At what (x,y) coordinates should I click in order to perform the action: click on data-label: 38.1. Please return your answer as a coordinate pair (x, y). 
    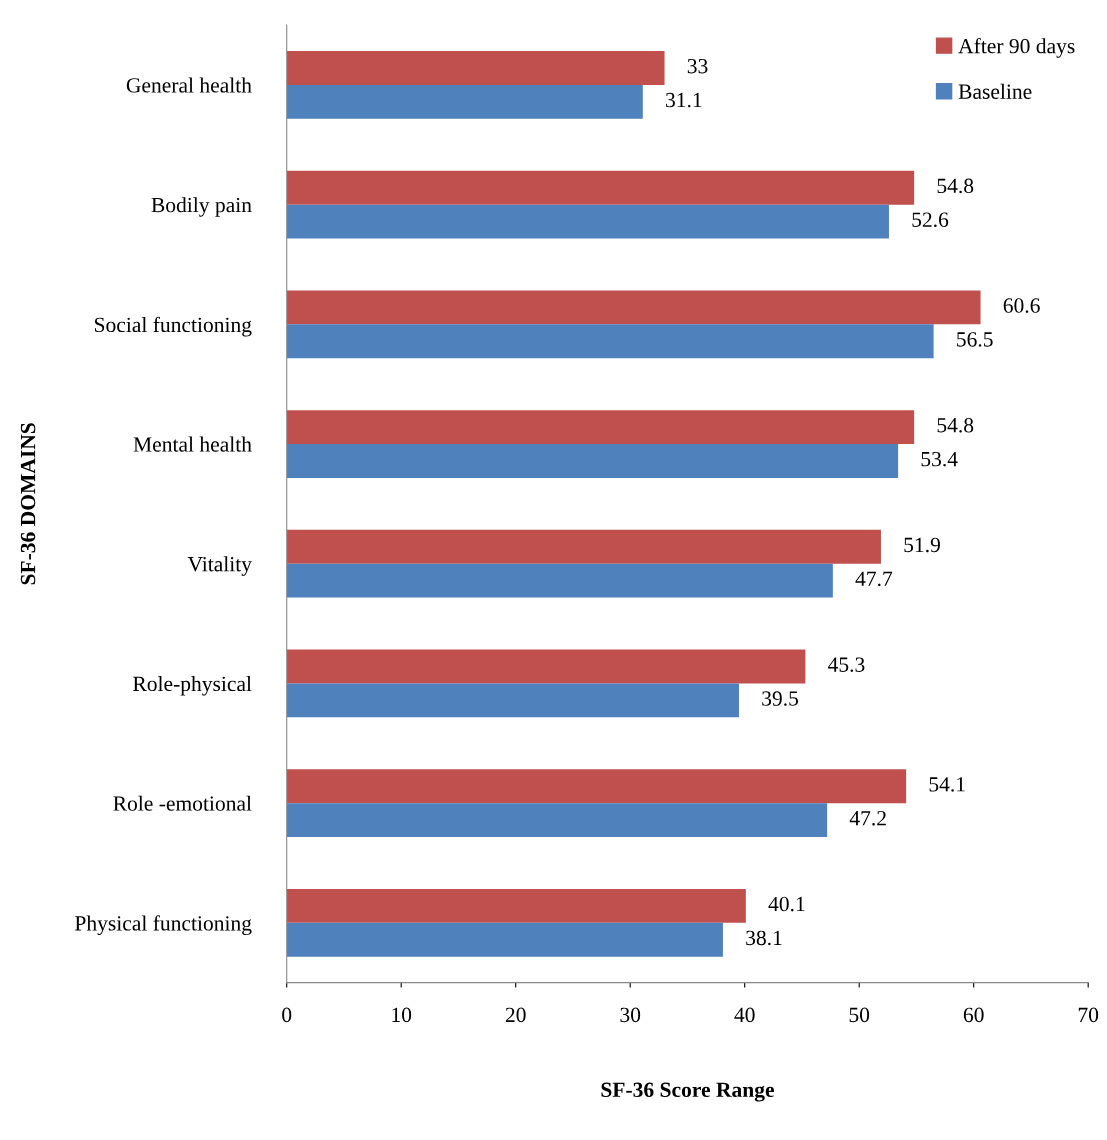
    Looking at the image, I should click on (764, 938).